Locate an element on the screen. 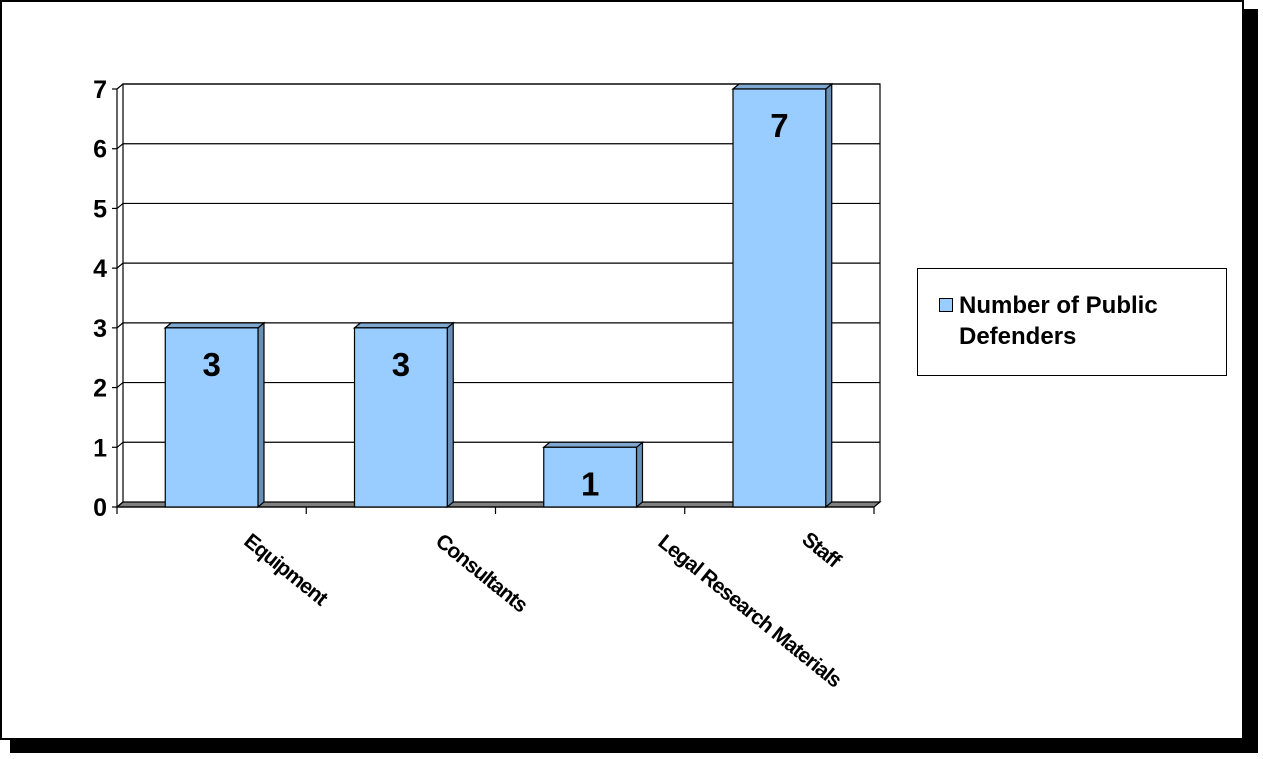  y-tick-label: 5 is located at coordinates (100, 209).